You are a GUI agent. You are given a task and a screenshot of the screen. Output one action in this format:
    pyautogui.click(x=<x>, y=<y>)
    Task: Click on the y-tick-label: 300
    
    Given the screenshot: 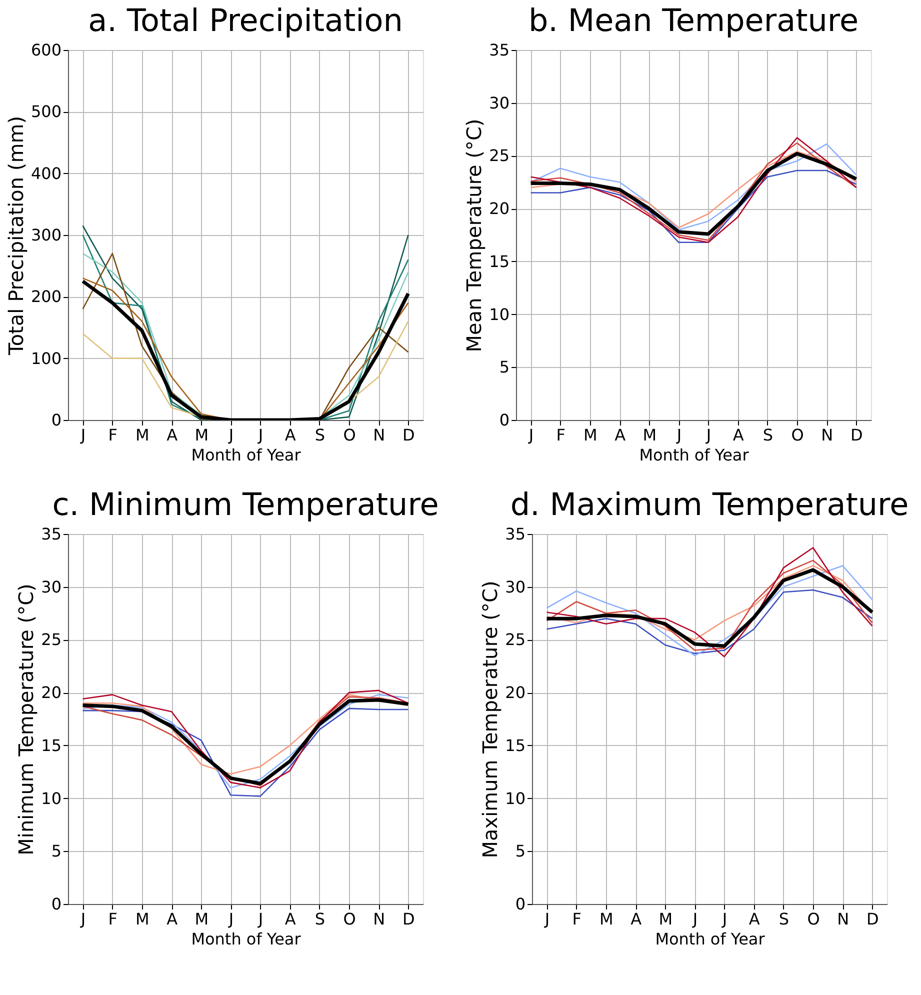 What is the action you would take?
    pyautogui.click(x=46, y=235)
    